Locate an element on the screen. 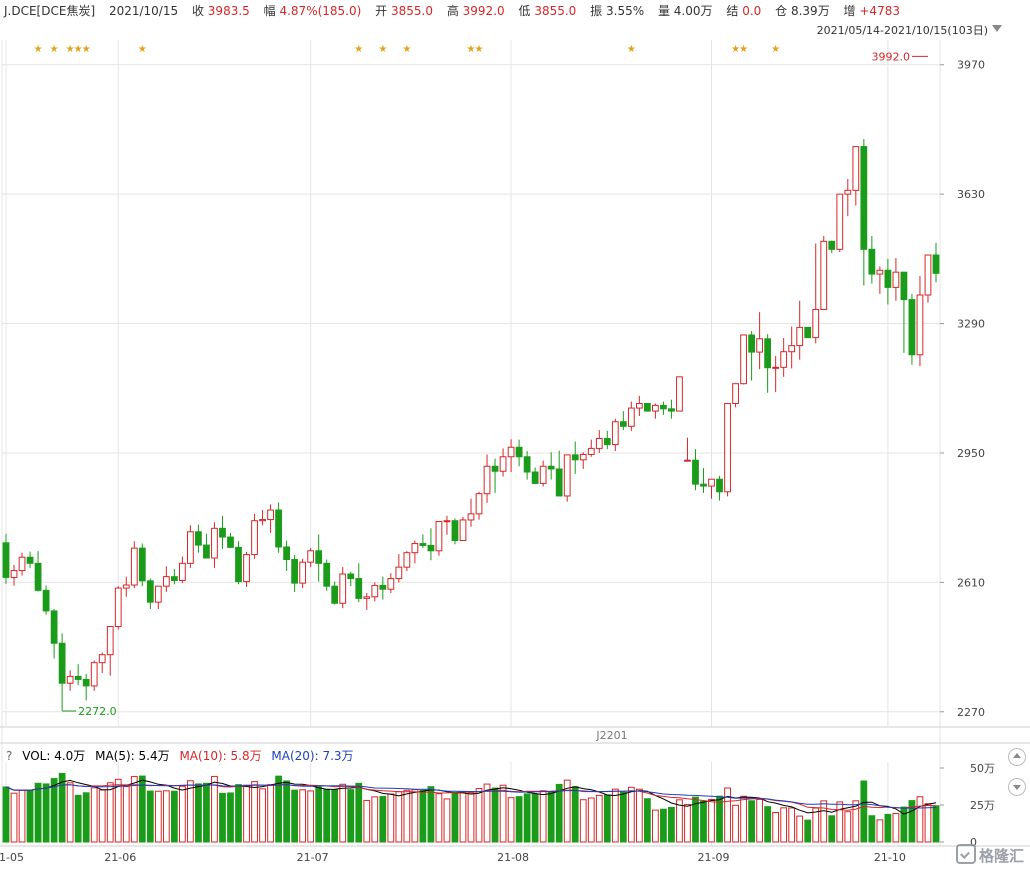 The height and width of the screenshot is (872, 1030). ma5-label: MA(5): 5.4万 is located at coordinates (132, 756).